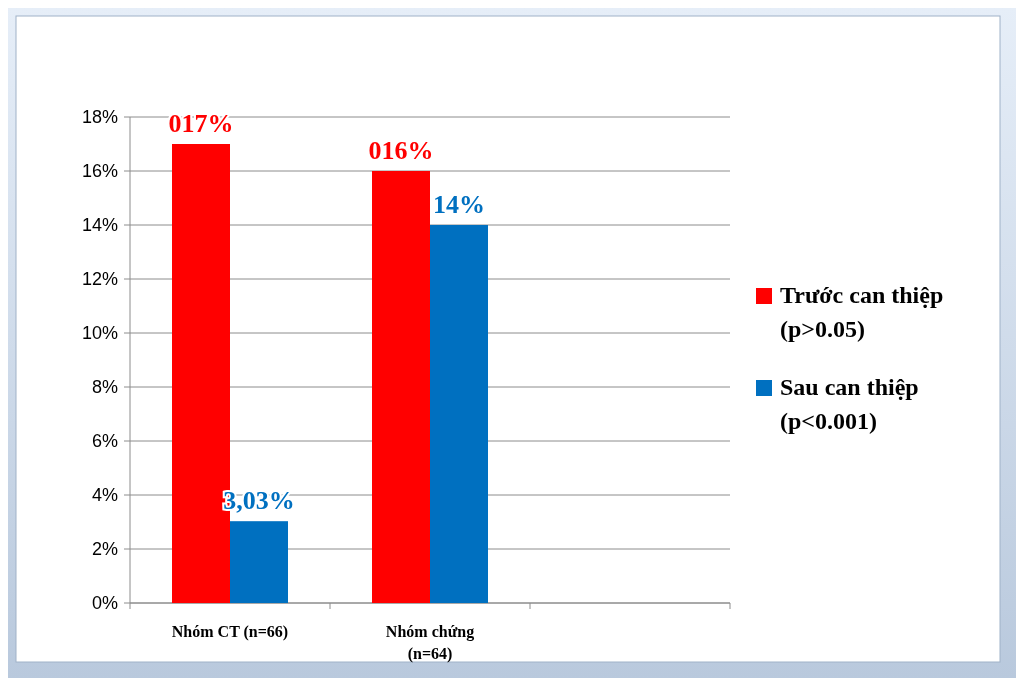  I want to click on data-label: 14%, so click(459, 204).